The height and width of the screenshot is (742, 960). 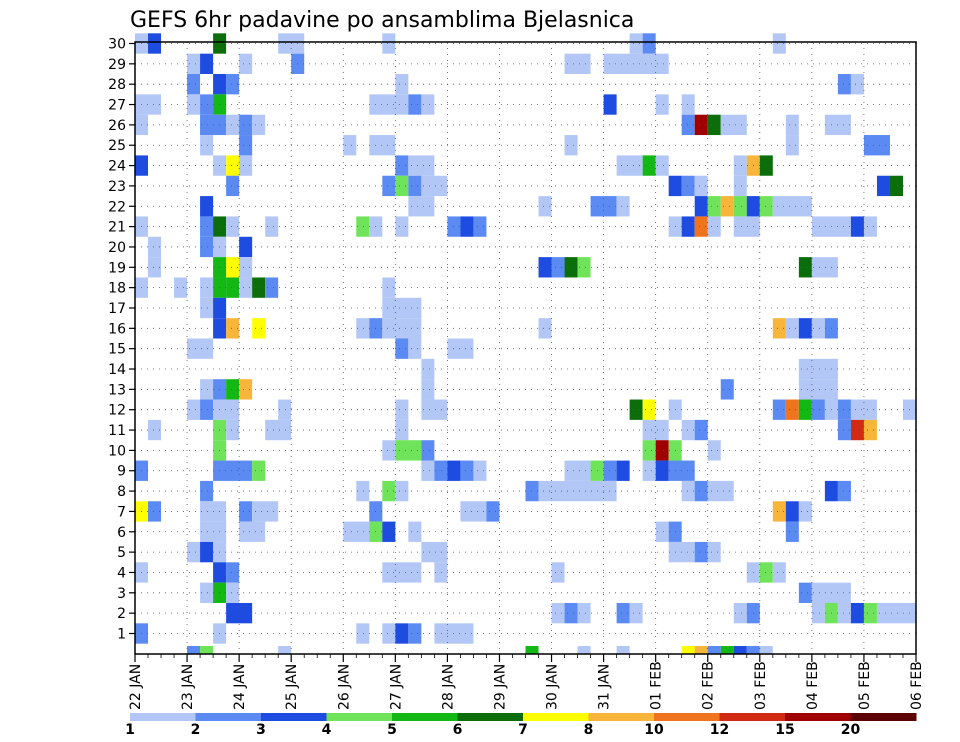 I want to click on x-tick-label: 04 FEB, so click(x=813, y=685).